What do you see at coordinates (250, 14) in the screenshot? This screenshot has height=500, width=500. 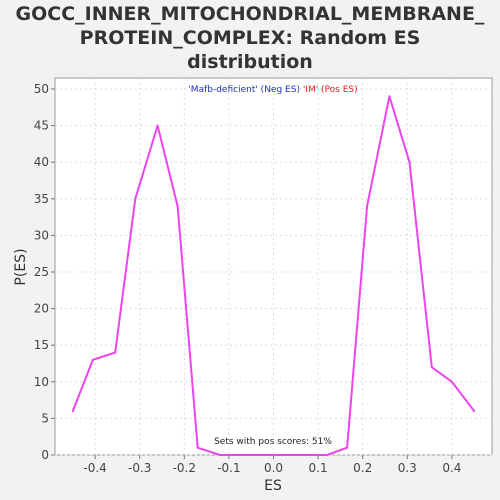 I see `chart-title-line-1: GOCC_INNER_MITOCHONDRIAL_MEMBRANE_` at bounding box center [250, 14].